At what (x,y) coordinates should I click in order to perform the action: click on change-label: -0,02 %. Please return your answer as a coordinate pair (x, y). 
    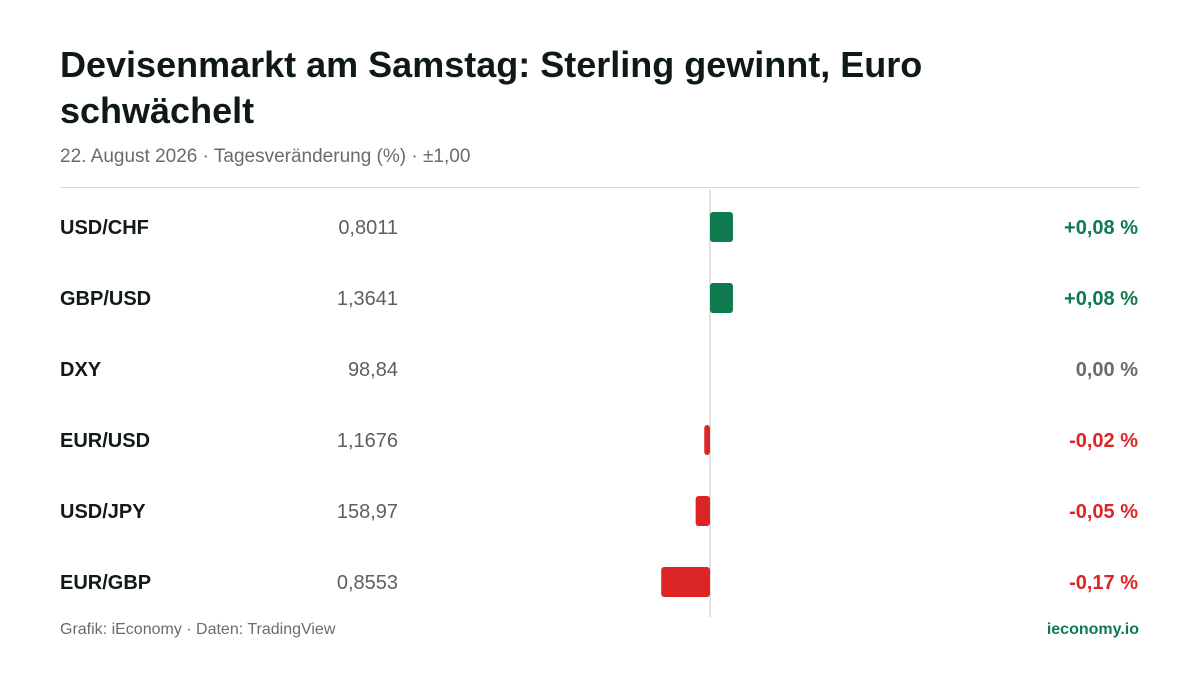
    Looking at the image, I should click on (1103, 441).